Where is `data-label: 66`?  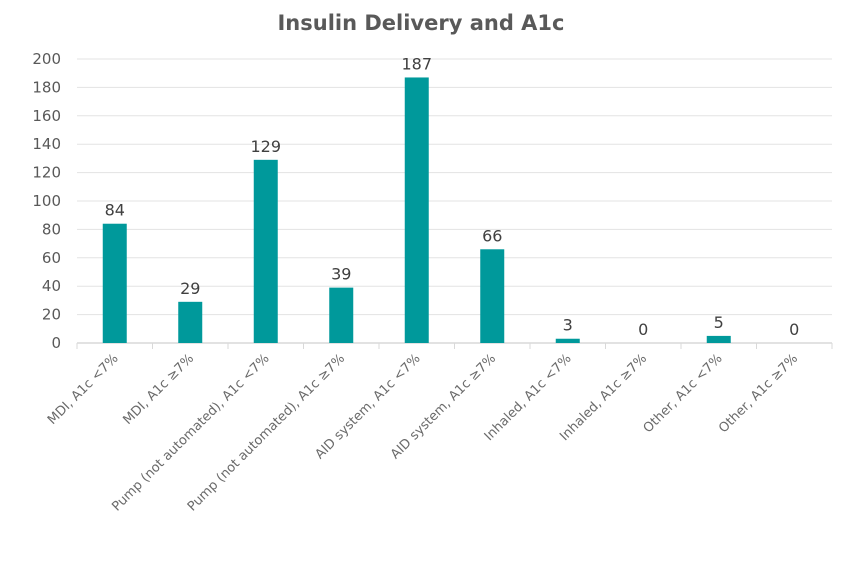
data-label: 66 is located at coordinates (492, 235).